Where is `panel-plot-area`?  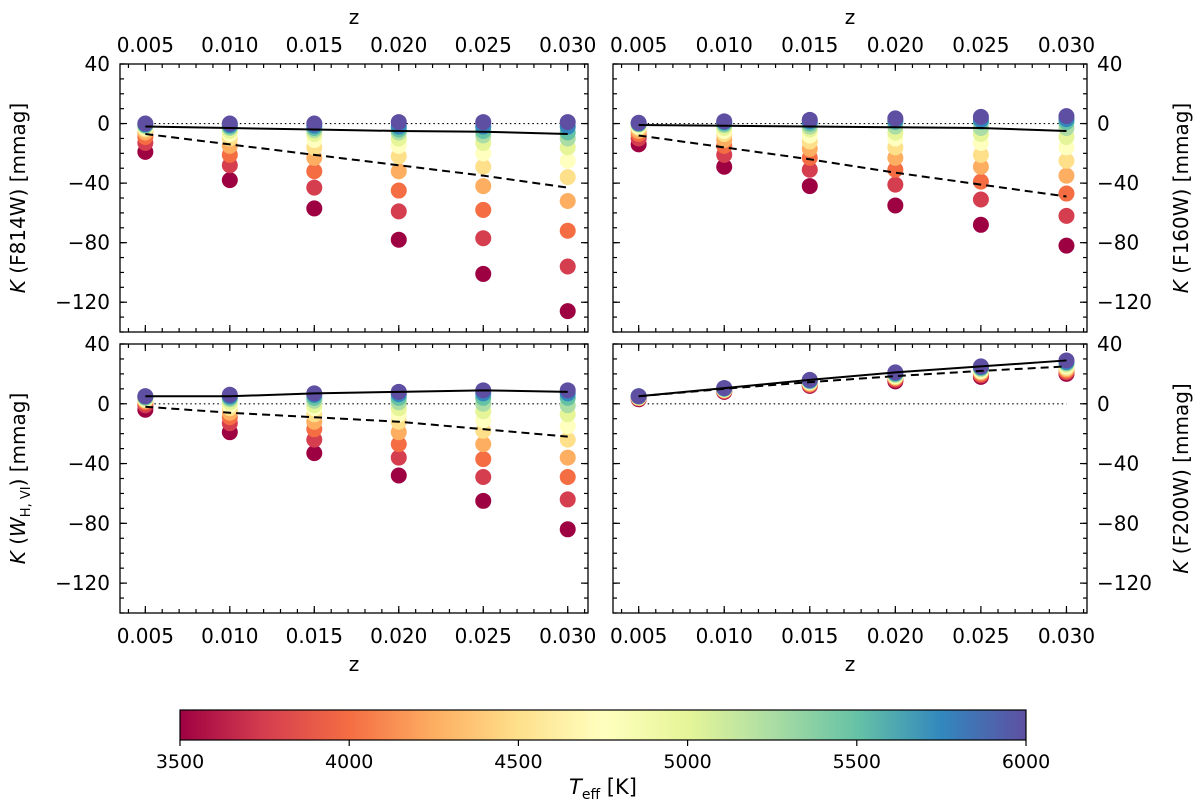 panel-plot-area is located at coordinates (356, 217).